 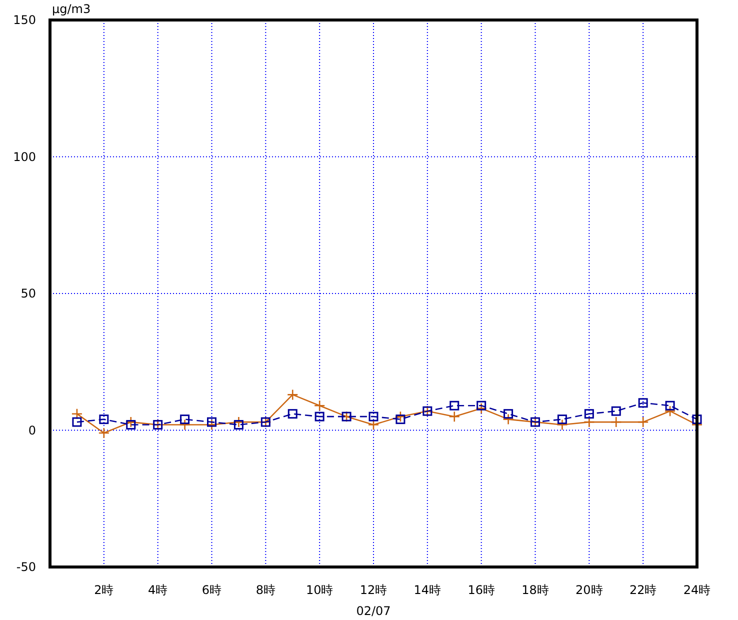 What do you see at coordinates (104, 590) in the screenshot?
I see `x-tick-label: 2時` at bounding box center [104, 590].